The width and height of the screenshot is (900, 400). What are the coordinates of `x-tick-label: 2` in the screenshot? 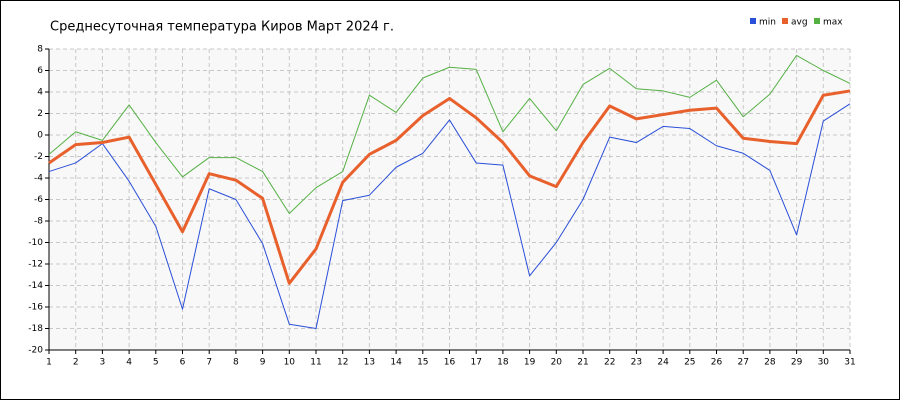 It's located at (76, 363).